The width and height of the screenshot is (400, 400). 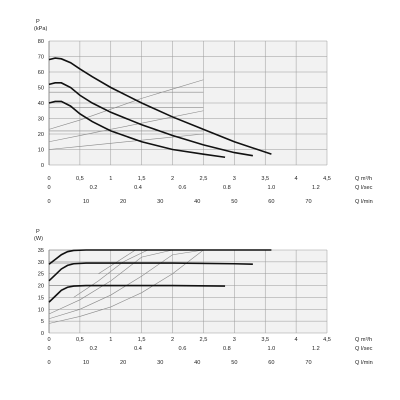 I want to click on y-tick-label: 70, so click(x=41, y=58).